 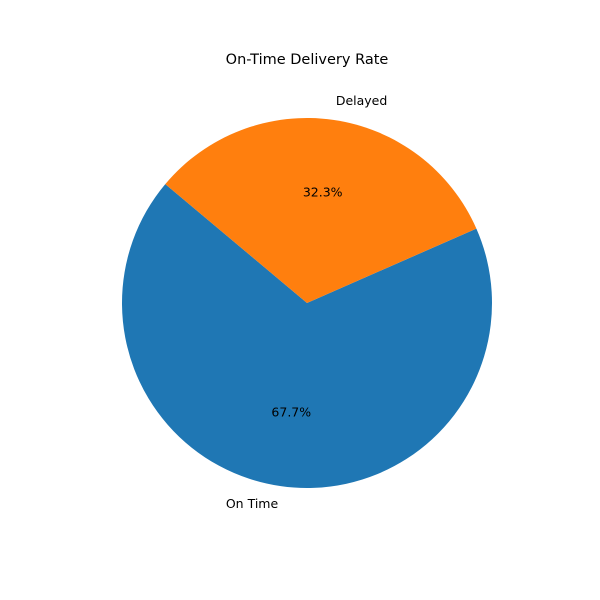 I want to click on slice-label-delayed: Delayed, so click(x=361, y=100).